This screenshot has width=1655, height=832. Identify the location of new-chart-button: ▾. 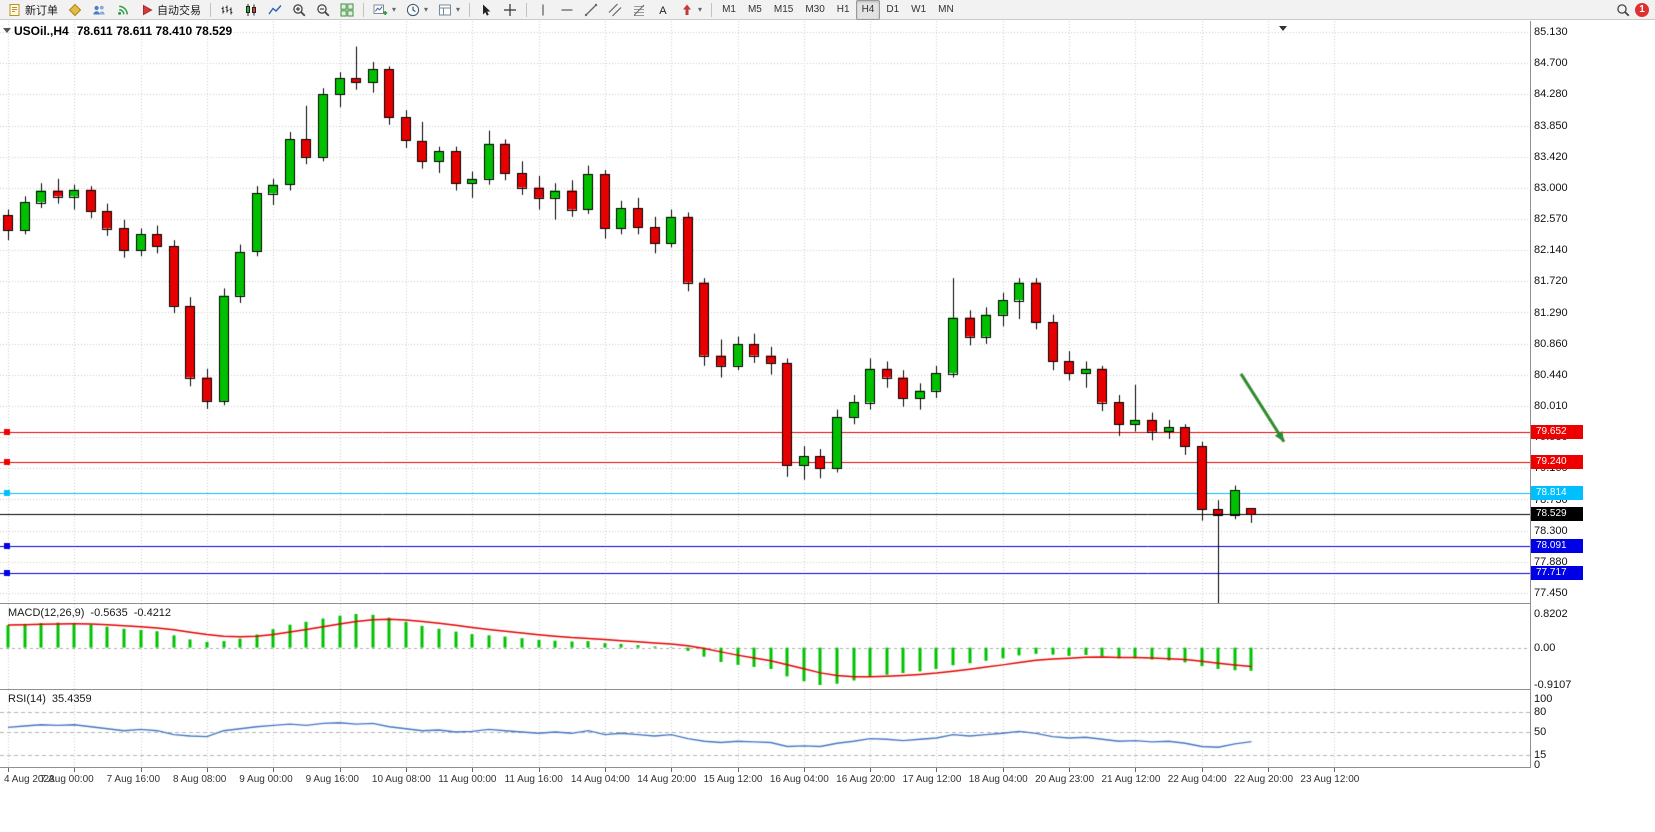
(384, 10).